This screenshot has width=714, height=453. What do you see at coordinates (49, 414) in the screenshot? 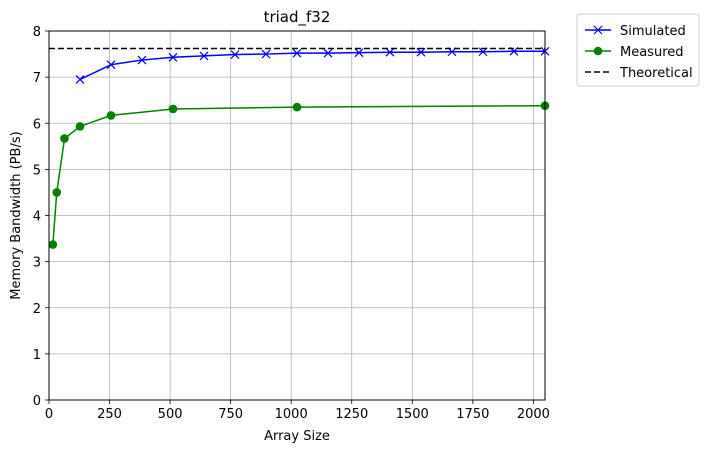
I see `x-tick-label: 0` at bounding box center [49, 414].